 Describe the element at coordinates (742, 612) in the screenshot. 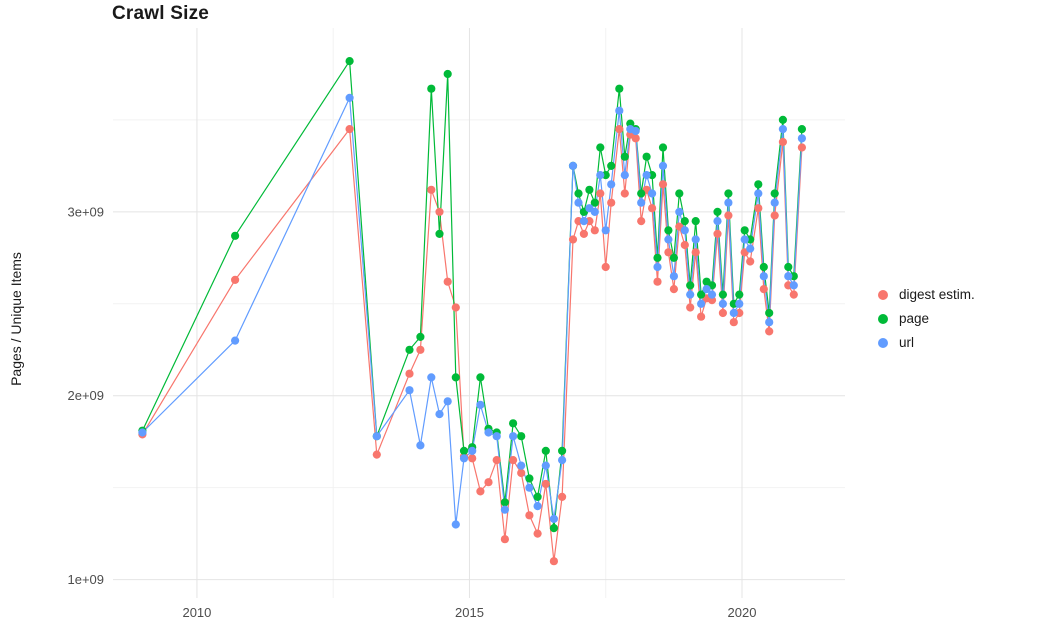

I see `x-tick-label: 2020` at that location.